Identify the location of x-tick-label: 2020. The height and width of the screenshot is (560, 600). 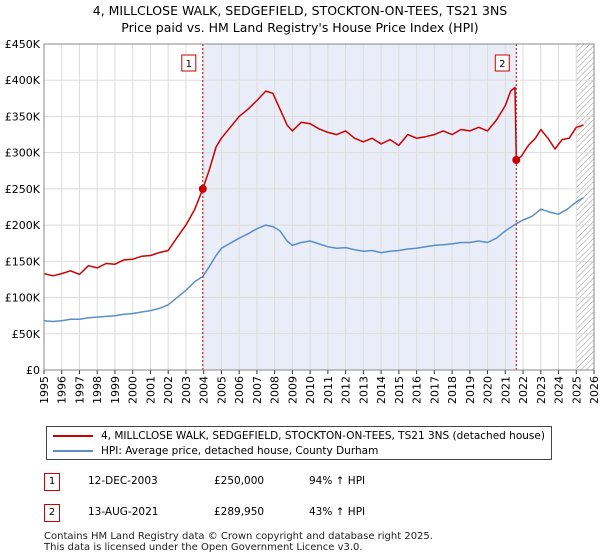
(488, 390).